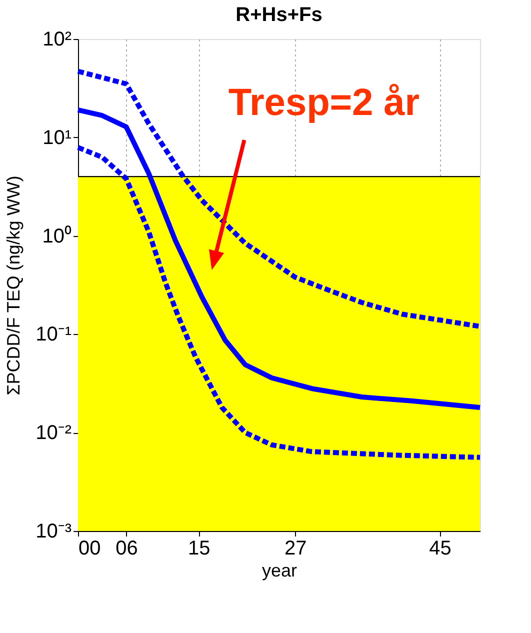 This screenshot has width=531, height=633. Describe the element at coordinates (54, 433) in the screenshot. I see `y-tick-label: 10⁻²` at that location.